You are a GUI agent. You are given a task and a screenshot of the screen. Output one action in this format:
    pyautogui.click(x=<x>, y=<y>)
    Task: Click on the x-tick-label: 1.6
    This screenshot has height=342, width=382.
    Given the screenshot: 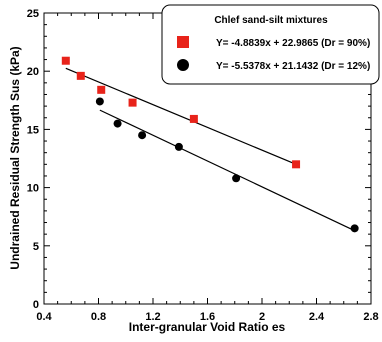 What is the action you would take?
    pyautogui.click(x=207, y=317)
    